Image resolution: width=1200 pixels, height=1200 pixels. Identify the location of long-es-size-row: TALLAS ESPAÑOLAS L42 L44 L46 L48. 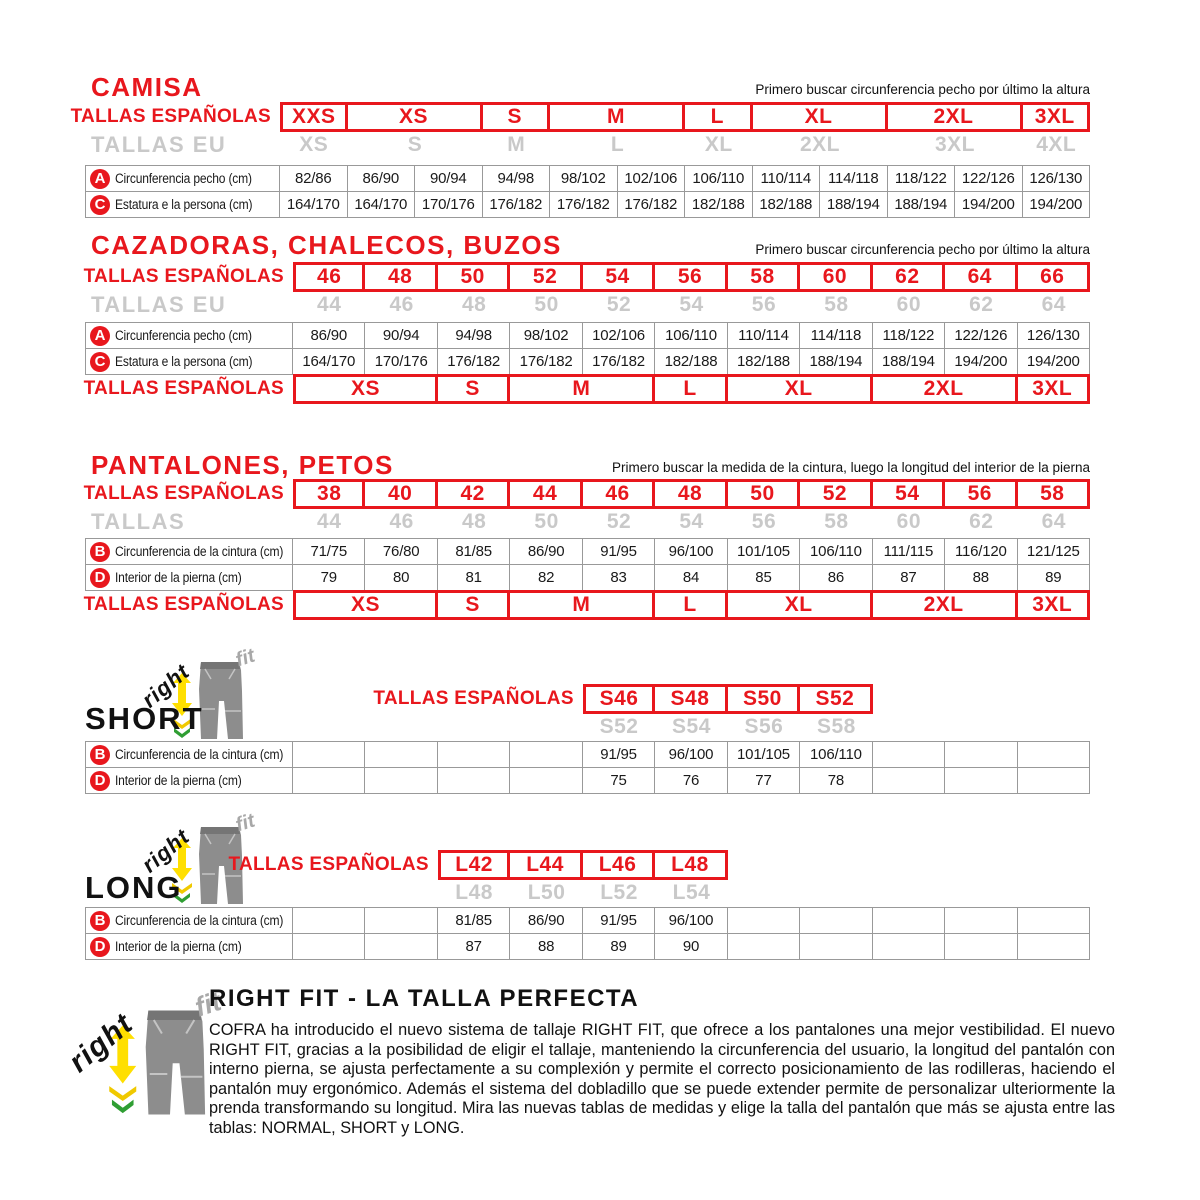
(587, 865).